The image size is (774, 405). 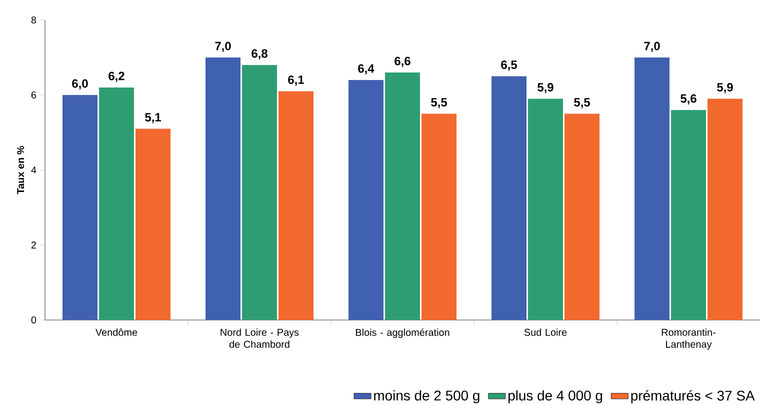 What do you see at coordinates (693, 397) in the screenshot?
I see `legend-label: prématurés < 37 SA` at bounding box center [693, 397].